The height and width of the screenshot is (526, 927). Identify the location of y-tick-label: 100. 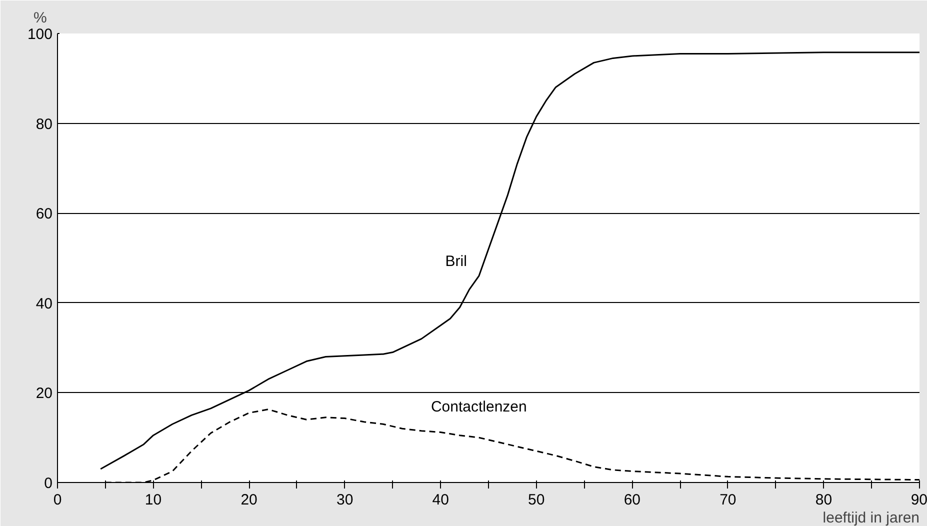
(40, 34).